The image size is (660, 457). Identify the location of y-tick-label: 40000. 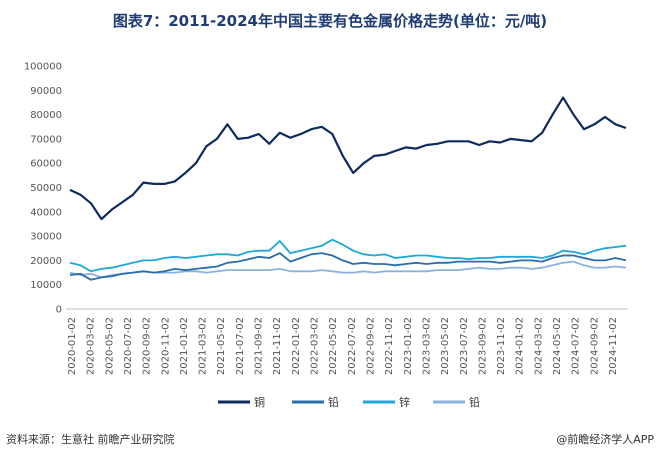
(46, 212).